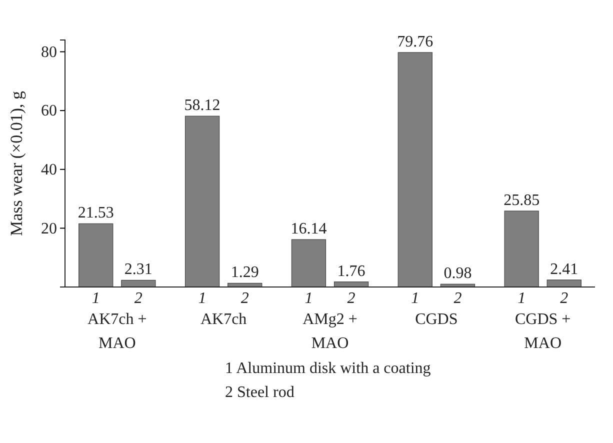 The image size is (613, 443). I want to click on series-label: 1, so click(96, 298).